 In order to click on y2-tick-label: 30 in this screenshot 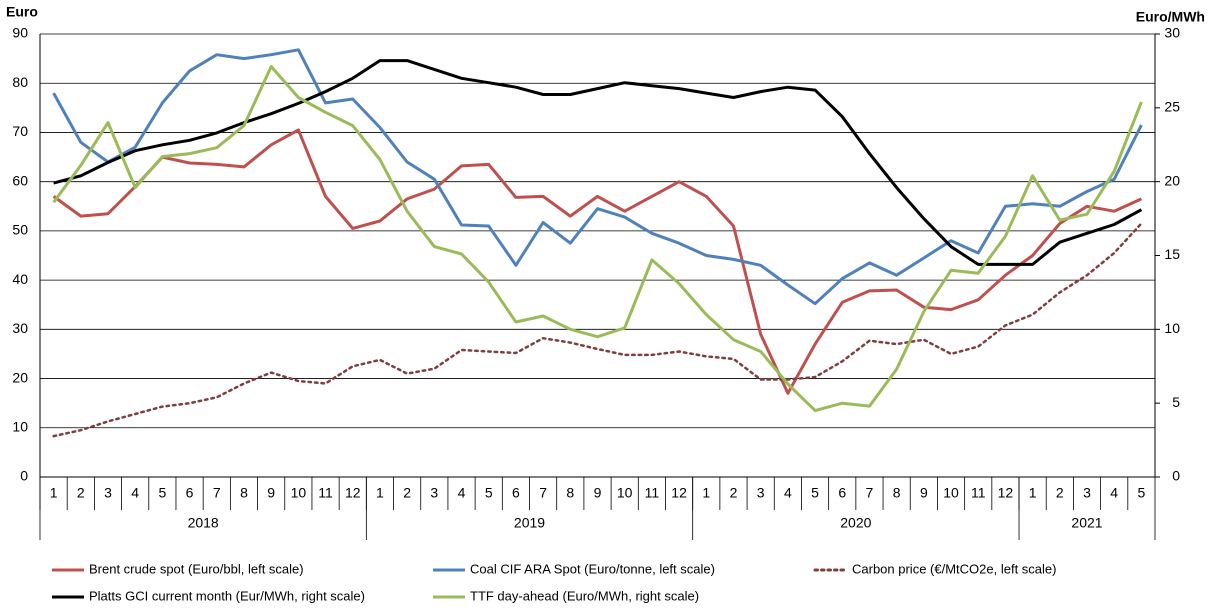, I will do `click(1172, 33)`.